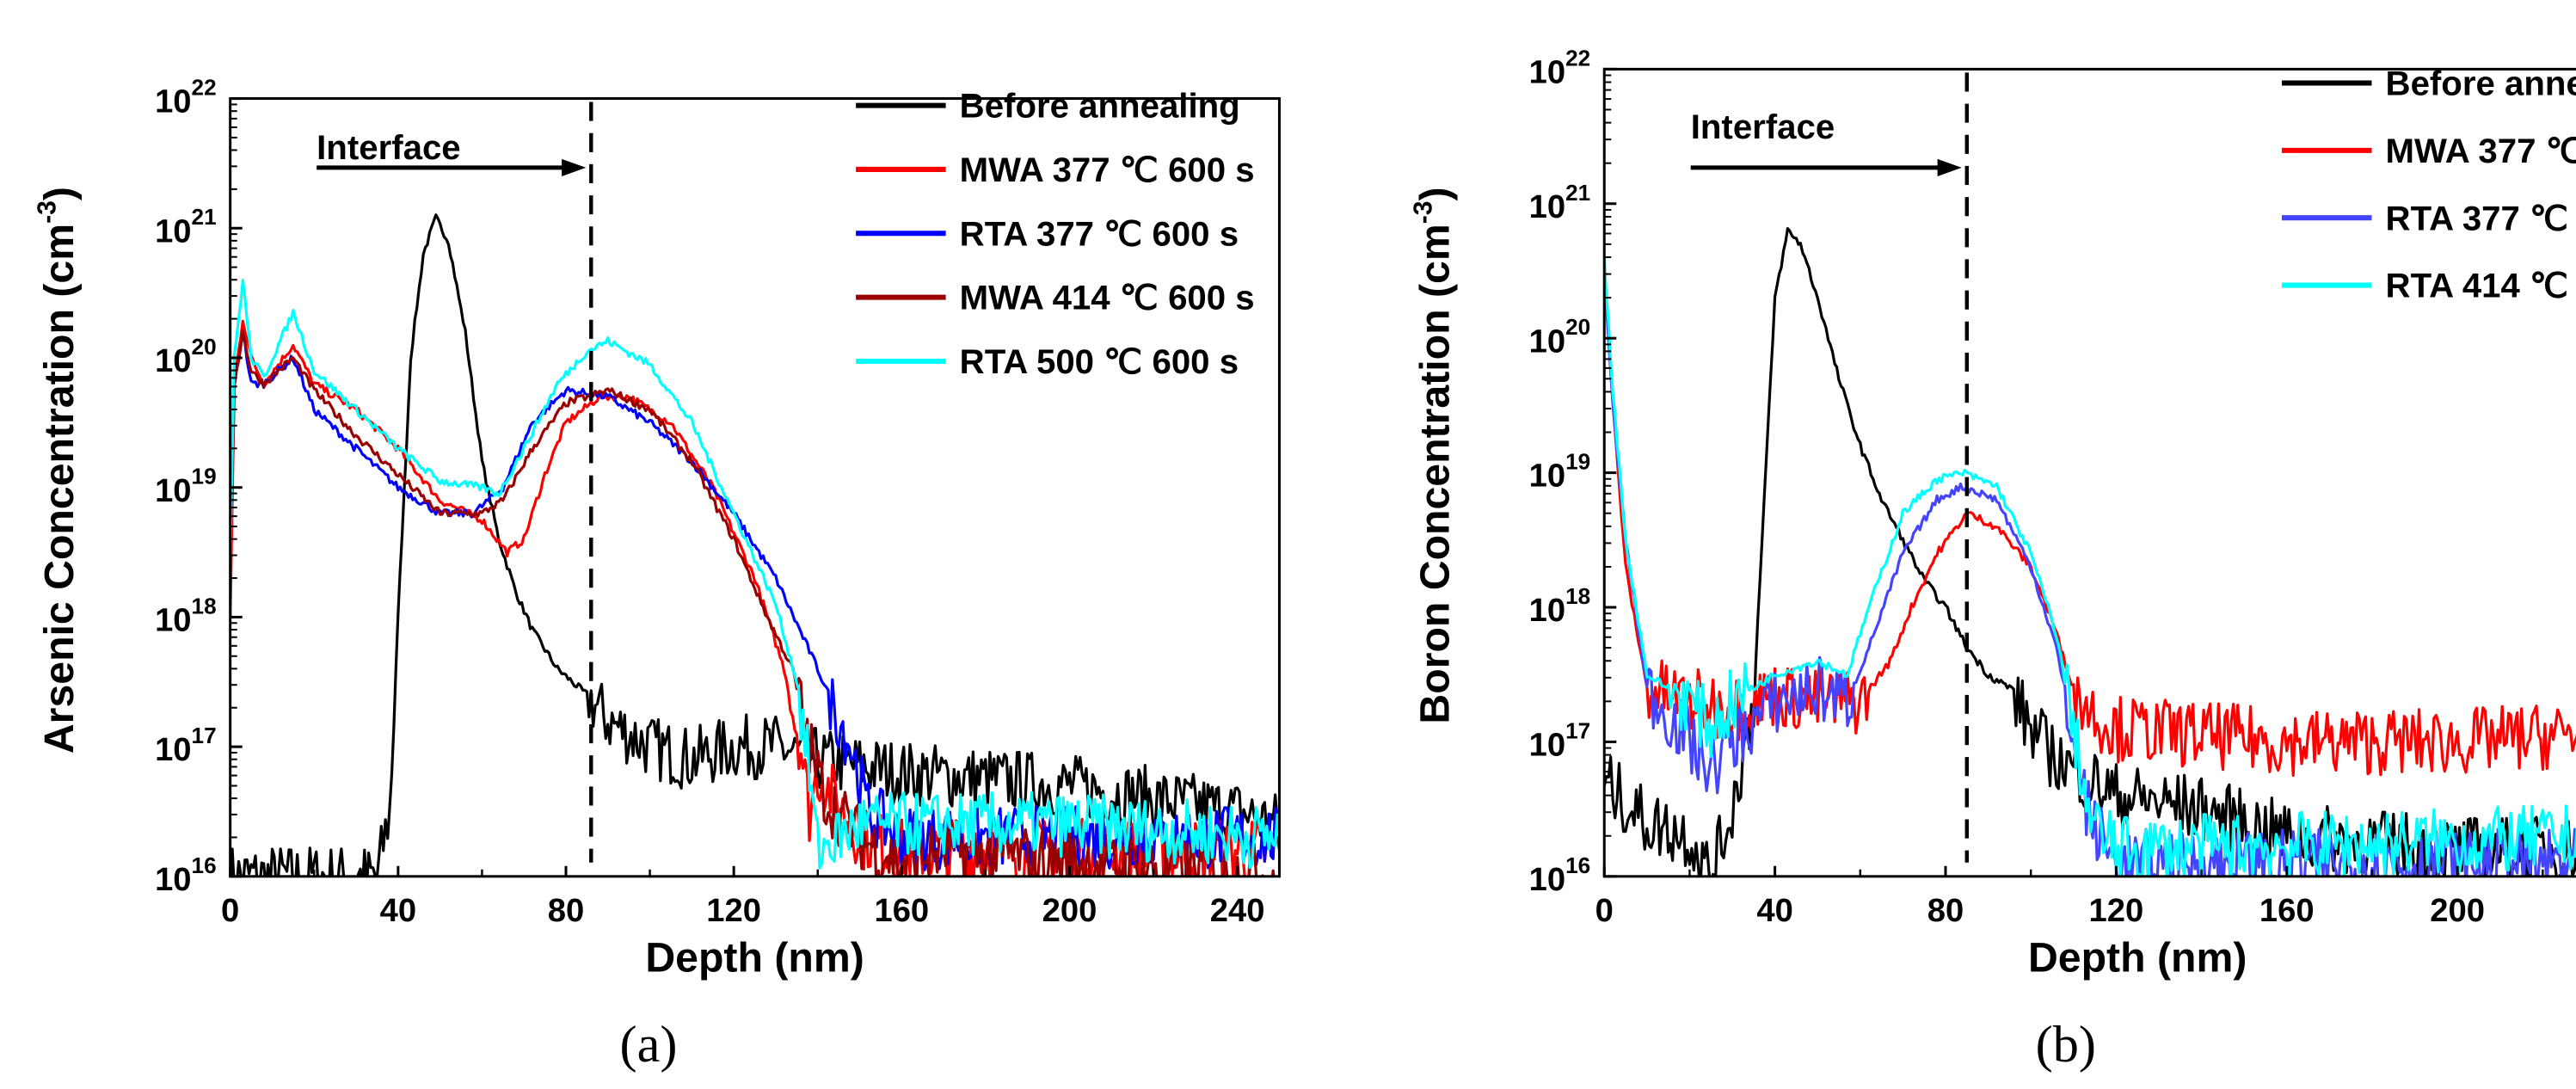 This screenshot has height=1089, width=2576. Describe the element at coordinates (1099, 361) in the screenshot. I see `legend-label-4: RTA 500 ℃ 600 s` at that location.